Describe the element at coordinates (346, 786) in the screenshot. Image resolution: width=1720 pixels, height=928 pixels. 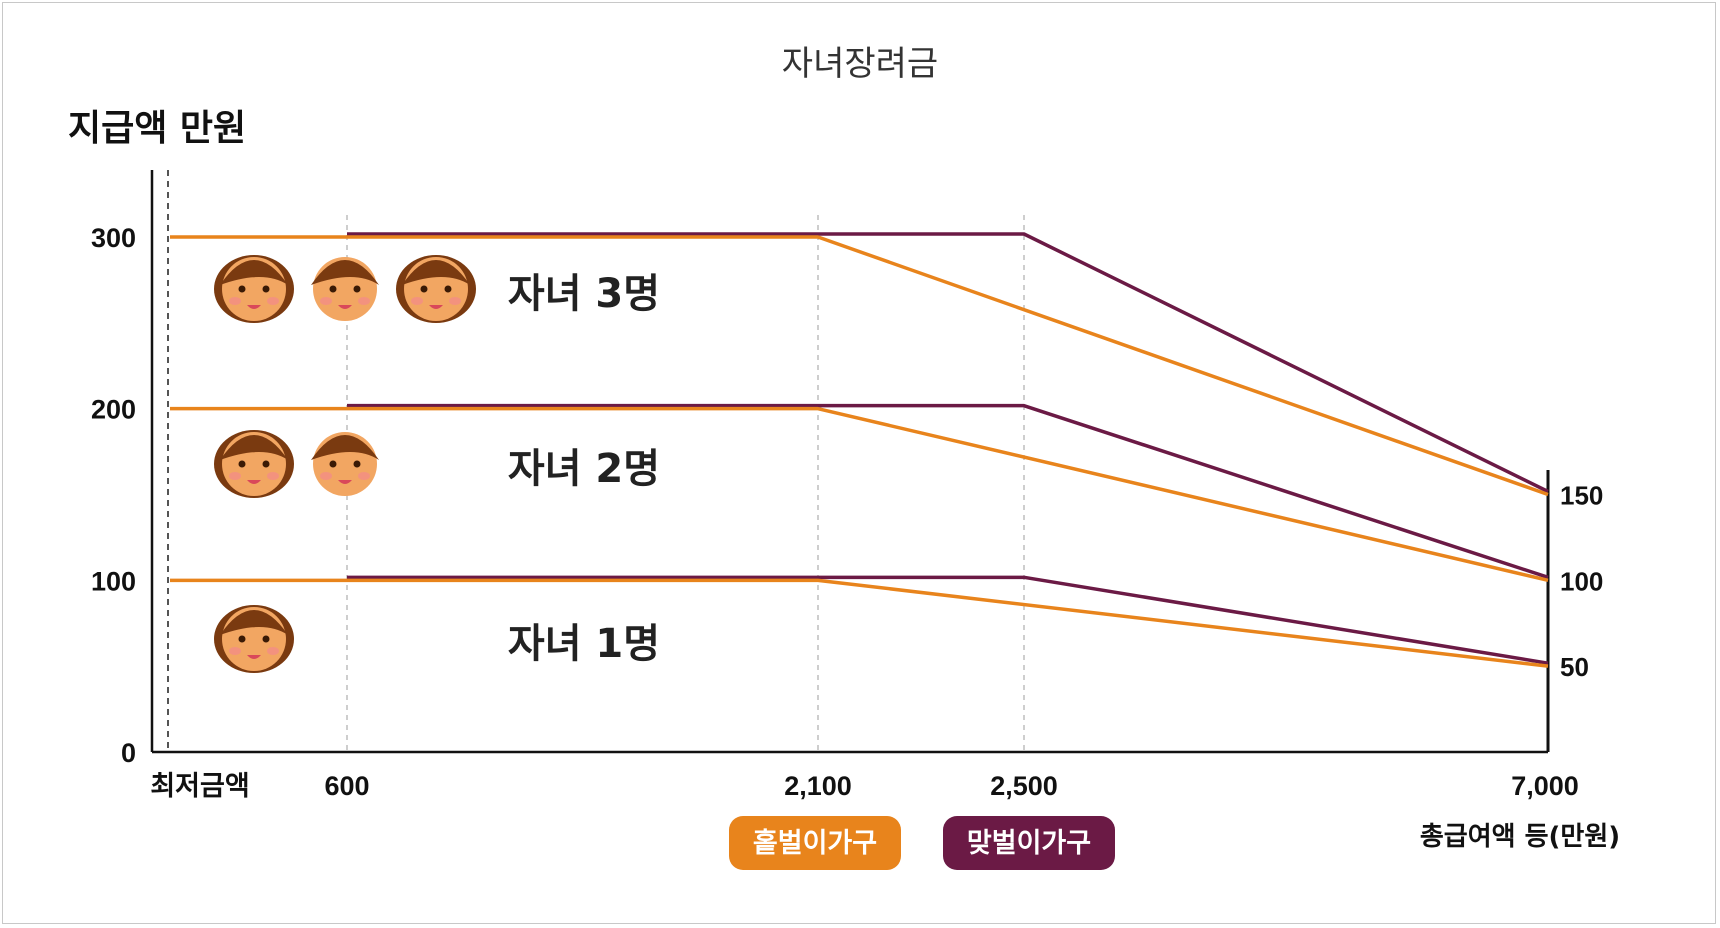
I see `x-tick-label: 600` at that location.